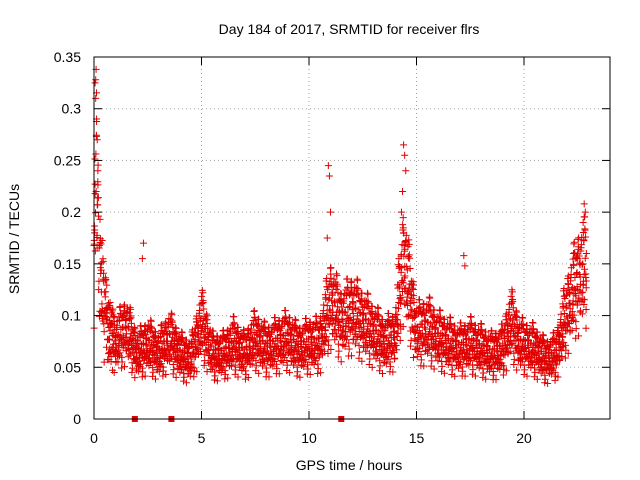 The height and width of the screenshot is (480, 640). Describe the element at coordinates (72, 212) in the screenshot. I see `y-tick-label: 0.2` at that location.